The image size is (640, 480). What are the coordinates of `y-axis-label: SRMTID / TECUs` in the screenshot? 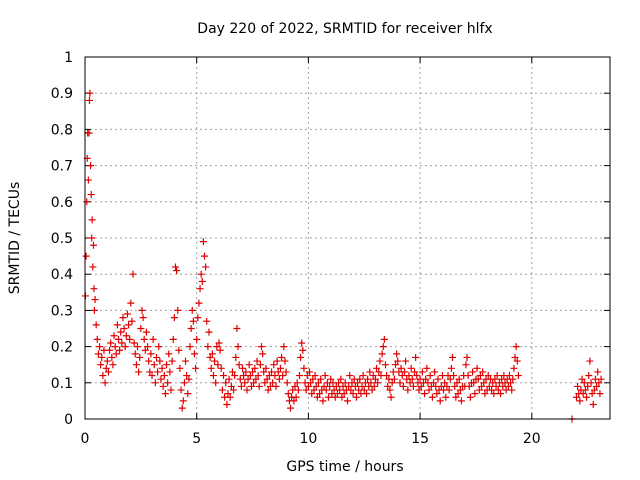 It's located at (15, 238).